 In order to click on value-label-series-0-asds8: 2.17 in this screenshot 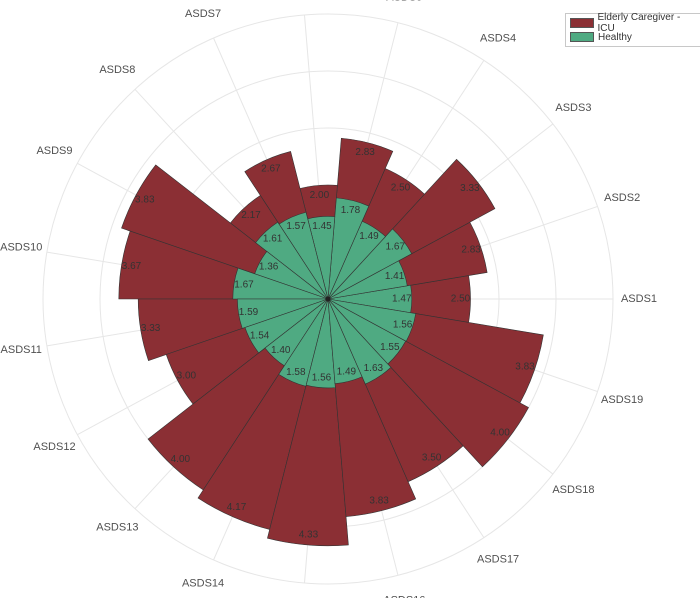, I will do `click(251, 215)`.